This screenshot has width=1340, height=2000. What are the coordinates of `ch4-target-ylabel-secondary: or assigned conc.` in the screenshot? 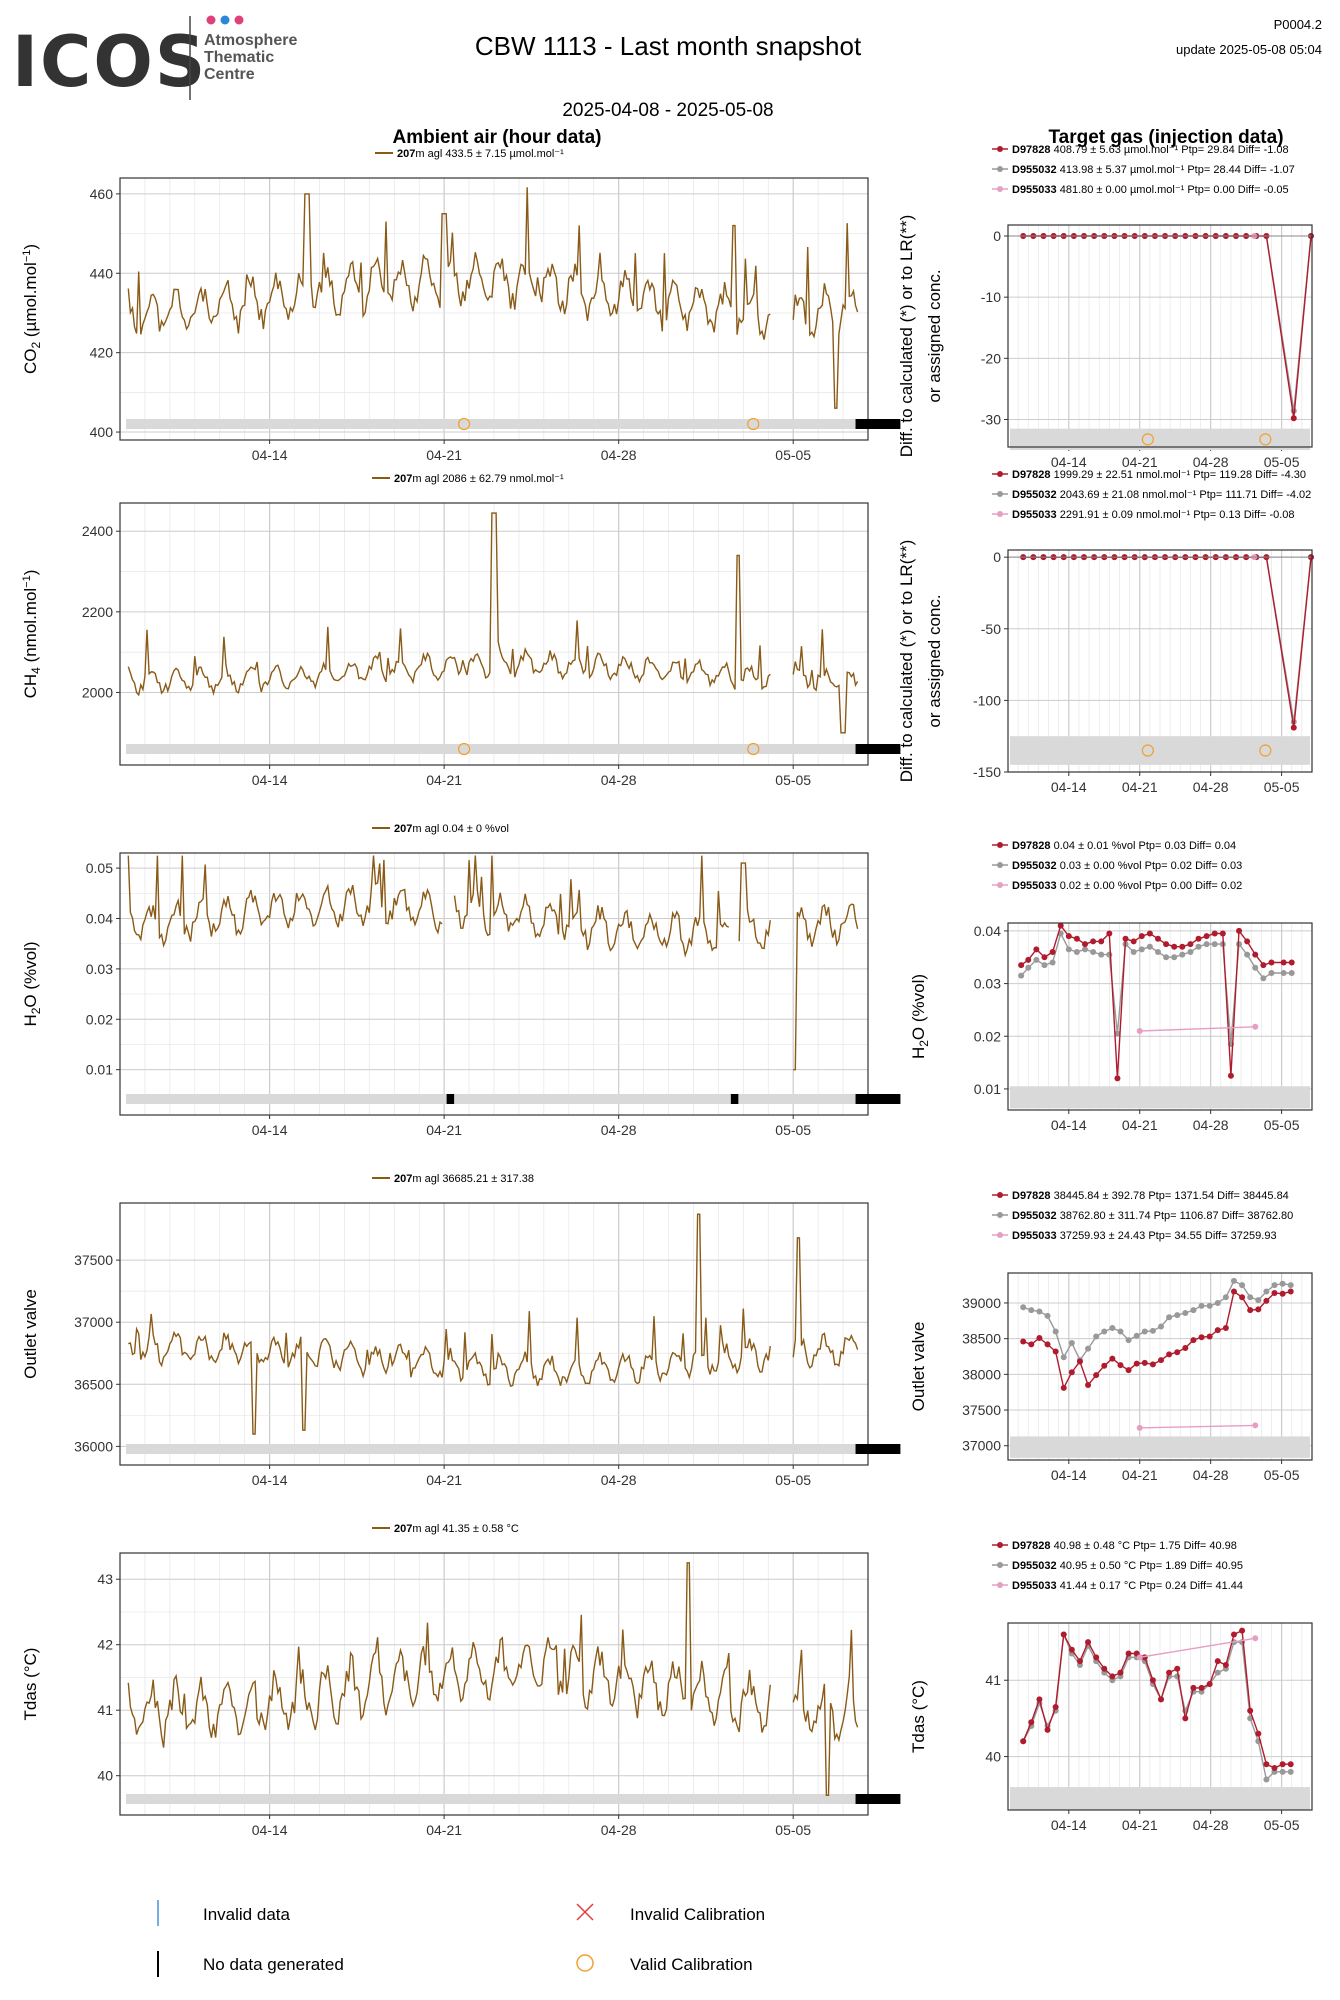 It's located at (934, 660).